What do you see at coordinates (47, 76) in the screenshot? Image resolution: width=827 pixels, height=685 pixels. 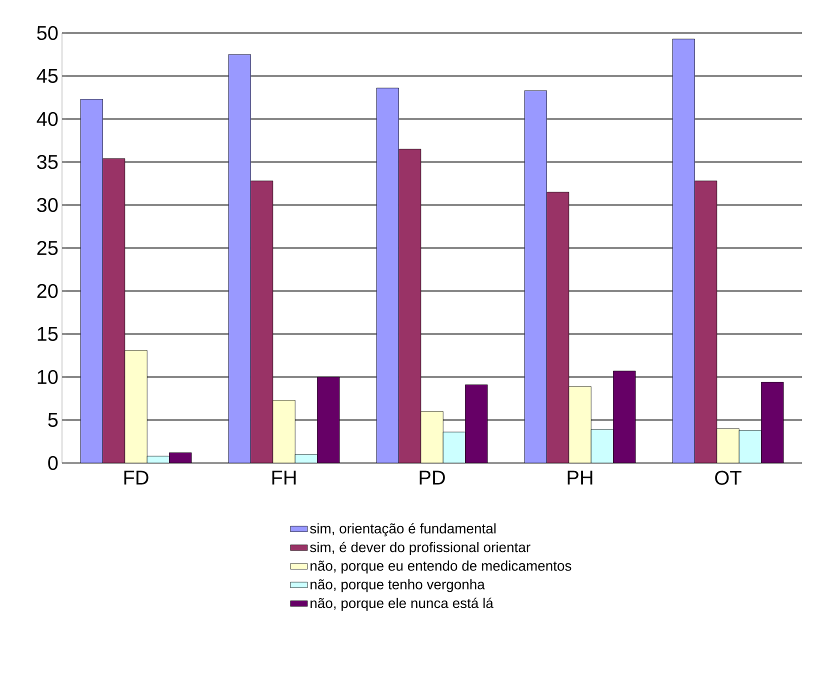 I see `y-tick-label: 45` at bounding box center [47, 76].